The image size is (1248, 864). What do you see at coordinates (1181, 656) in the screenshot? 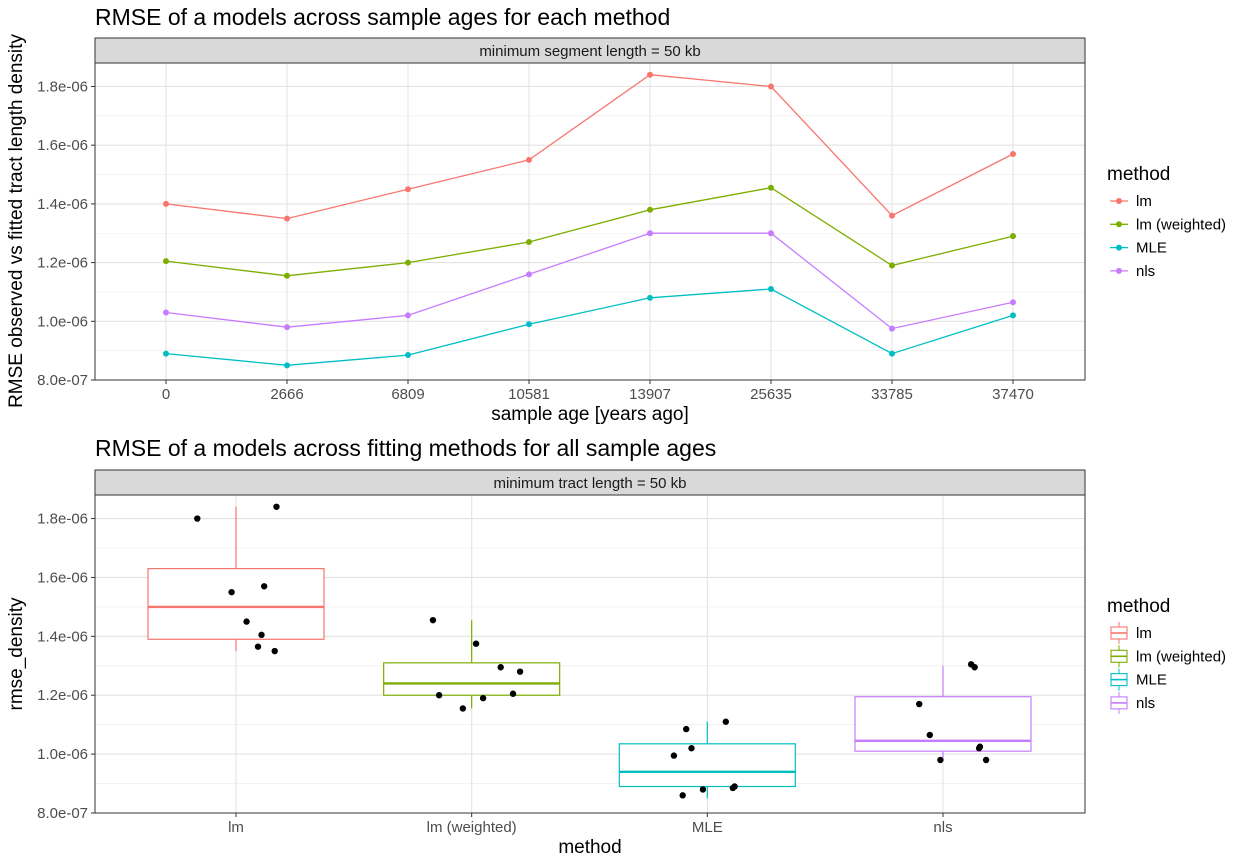
I see `legend-label: lm (weighted)` at bounding box center [1181, 656].